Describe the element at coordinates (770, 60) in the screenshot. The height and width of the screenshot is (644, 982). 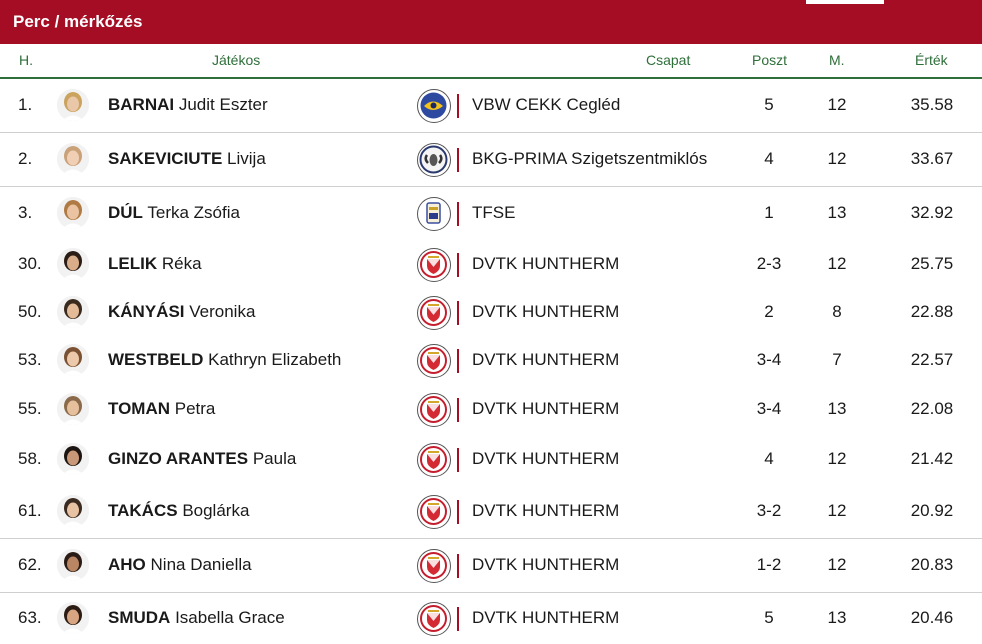
I see `col-header-position: Poszt` at that location.